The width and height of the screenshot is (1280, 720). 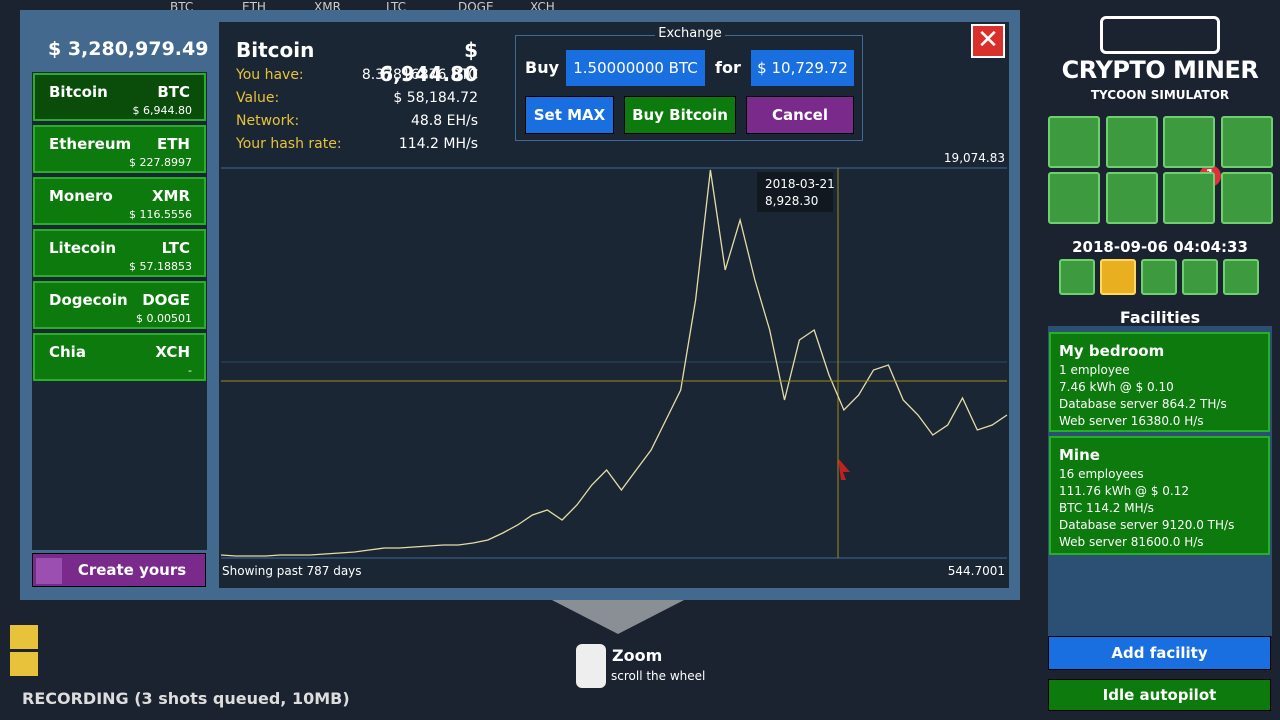 What do you see at coordinates (83, 248) in the screenshot?
I see `coin-name: Litecoin` at bounding box center [83, 248].